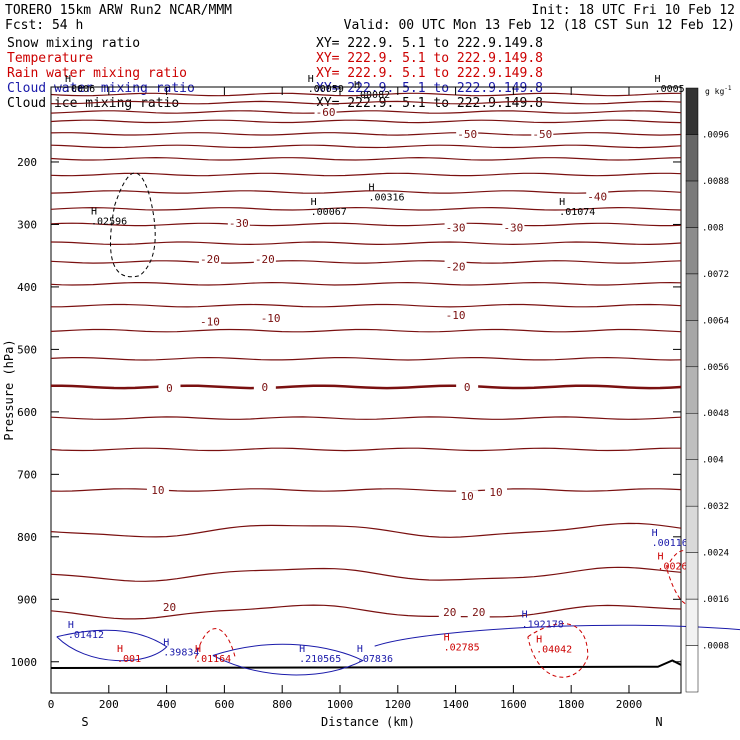  What do you see at coordinates (715, 414) in the screenshot?
I see `colorbar-tick-label: .0048` at bounding box center [715, 414].